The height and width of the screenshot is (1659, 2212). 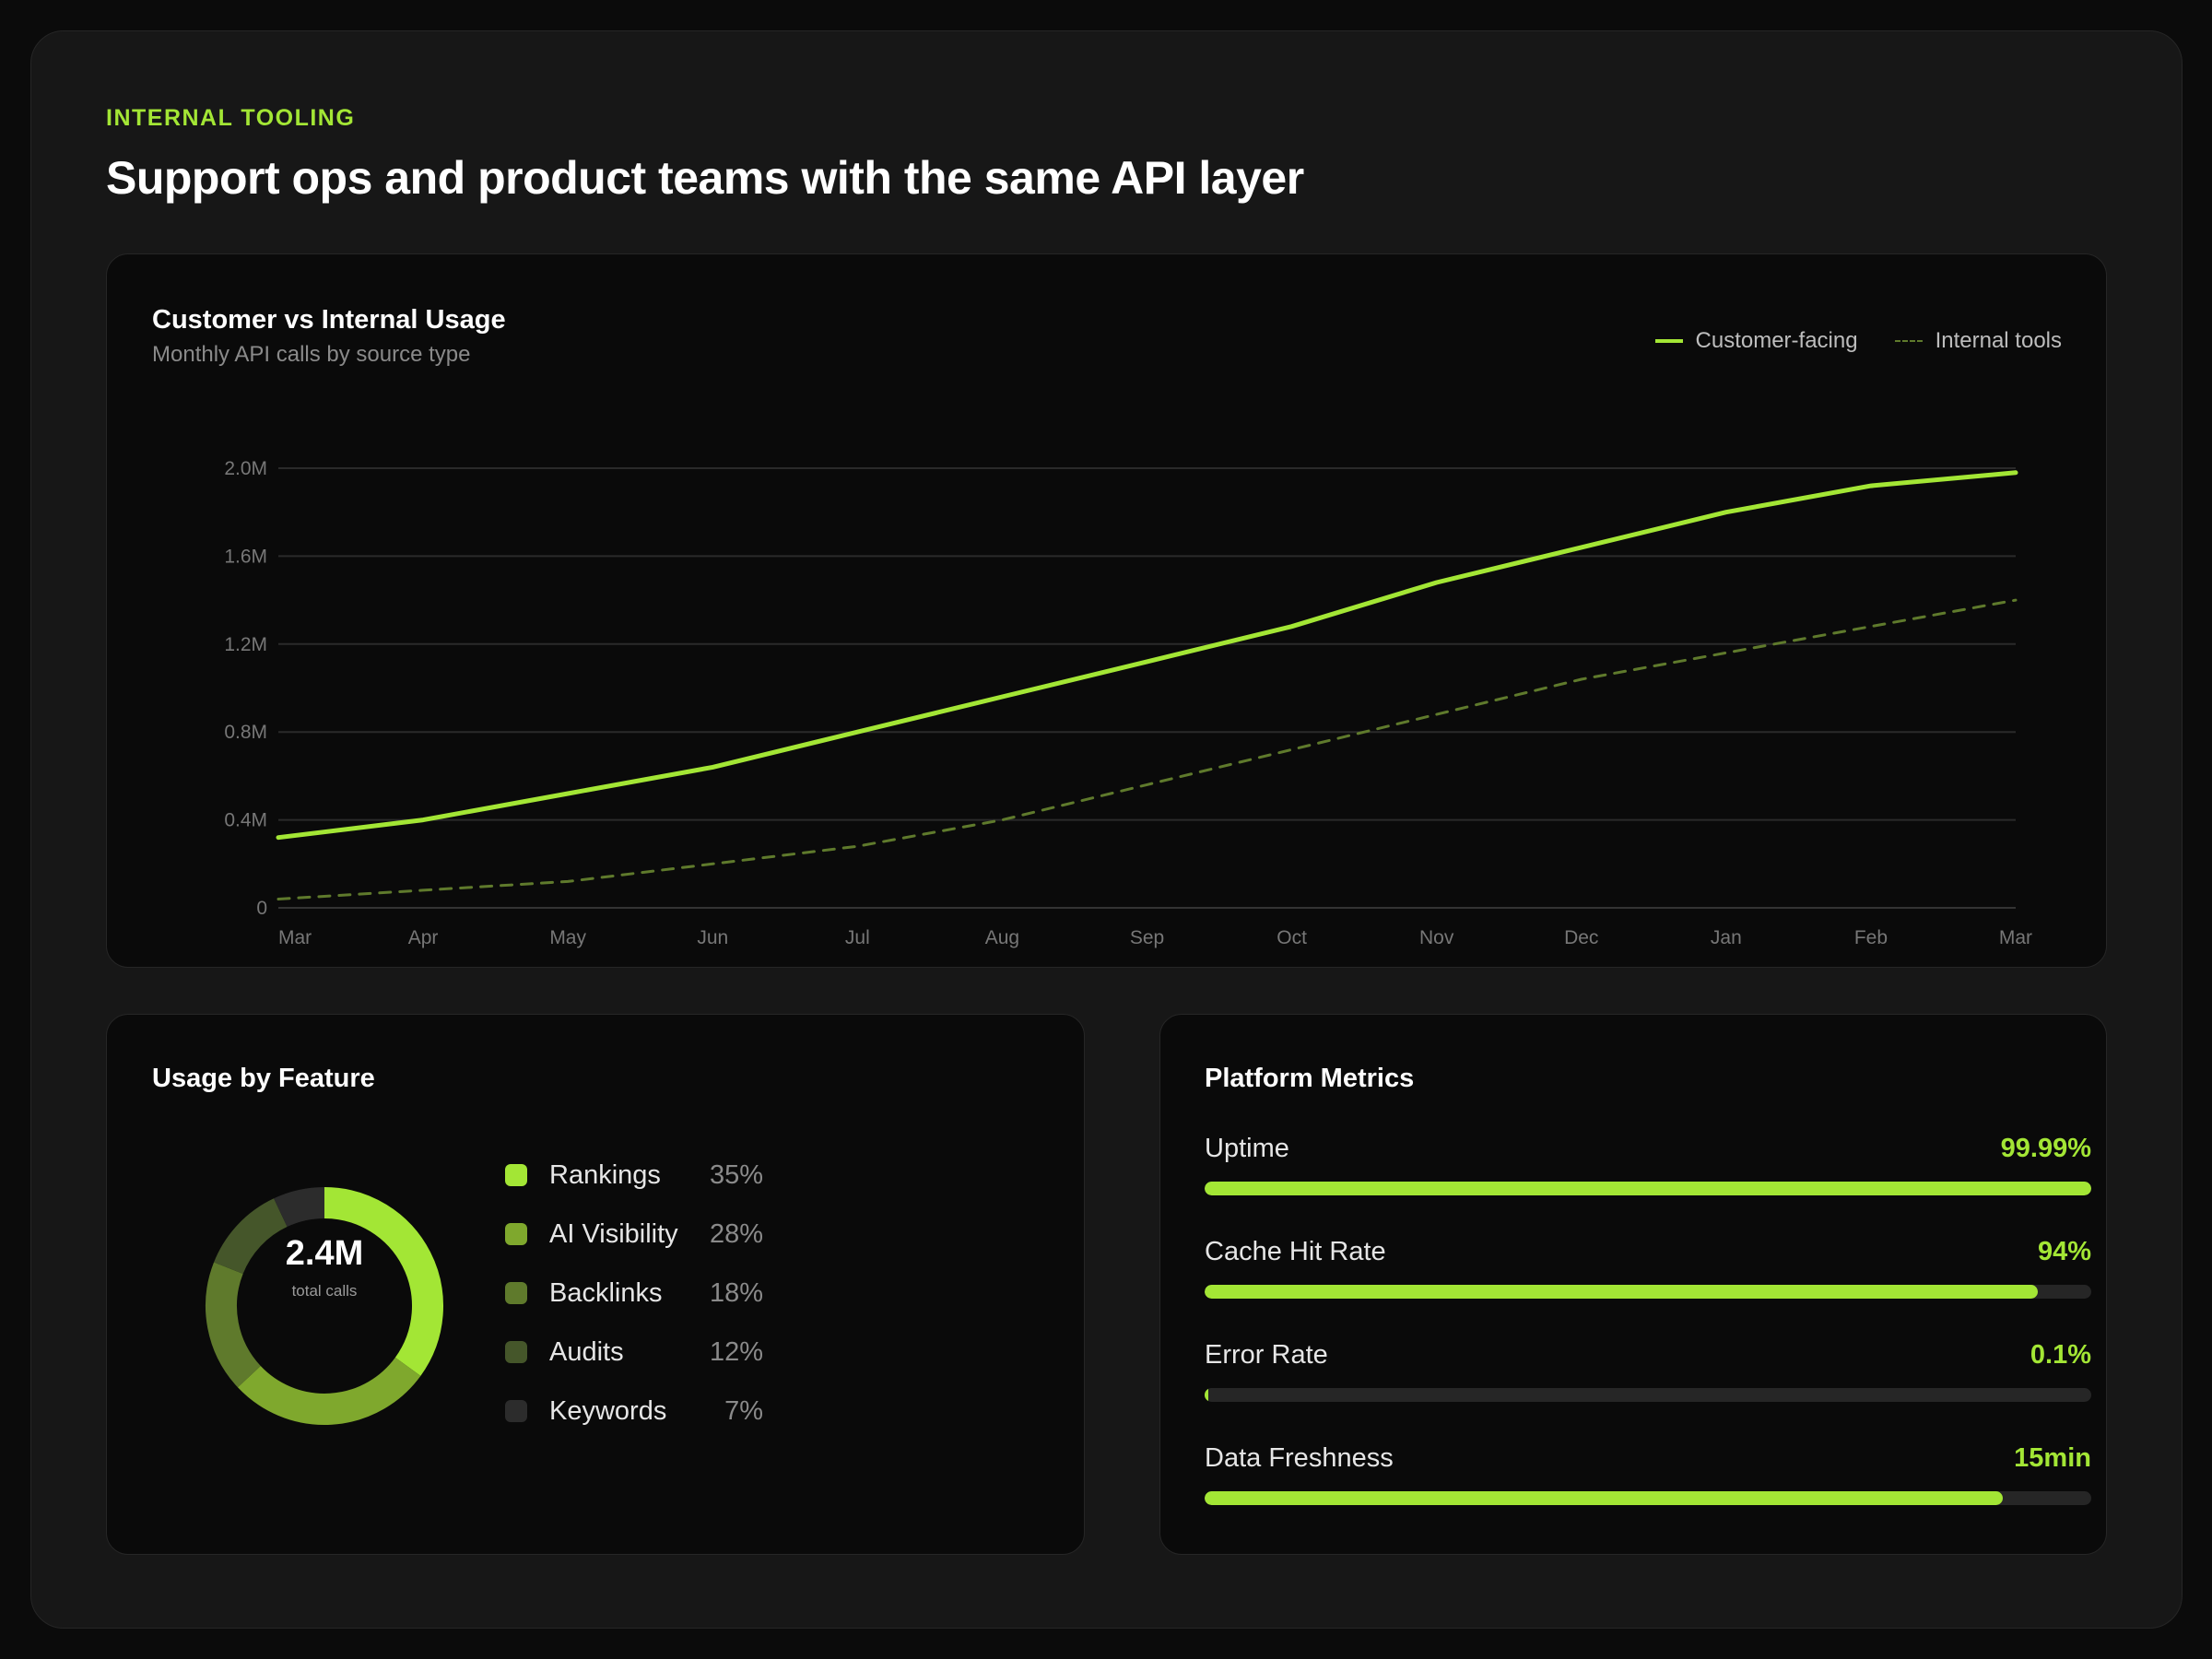 What do you see at coordinates (1147, 749) in the screenshot?
I see `series-line-internal` at bounding box center [1147, 749].